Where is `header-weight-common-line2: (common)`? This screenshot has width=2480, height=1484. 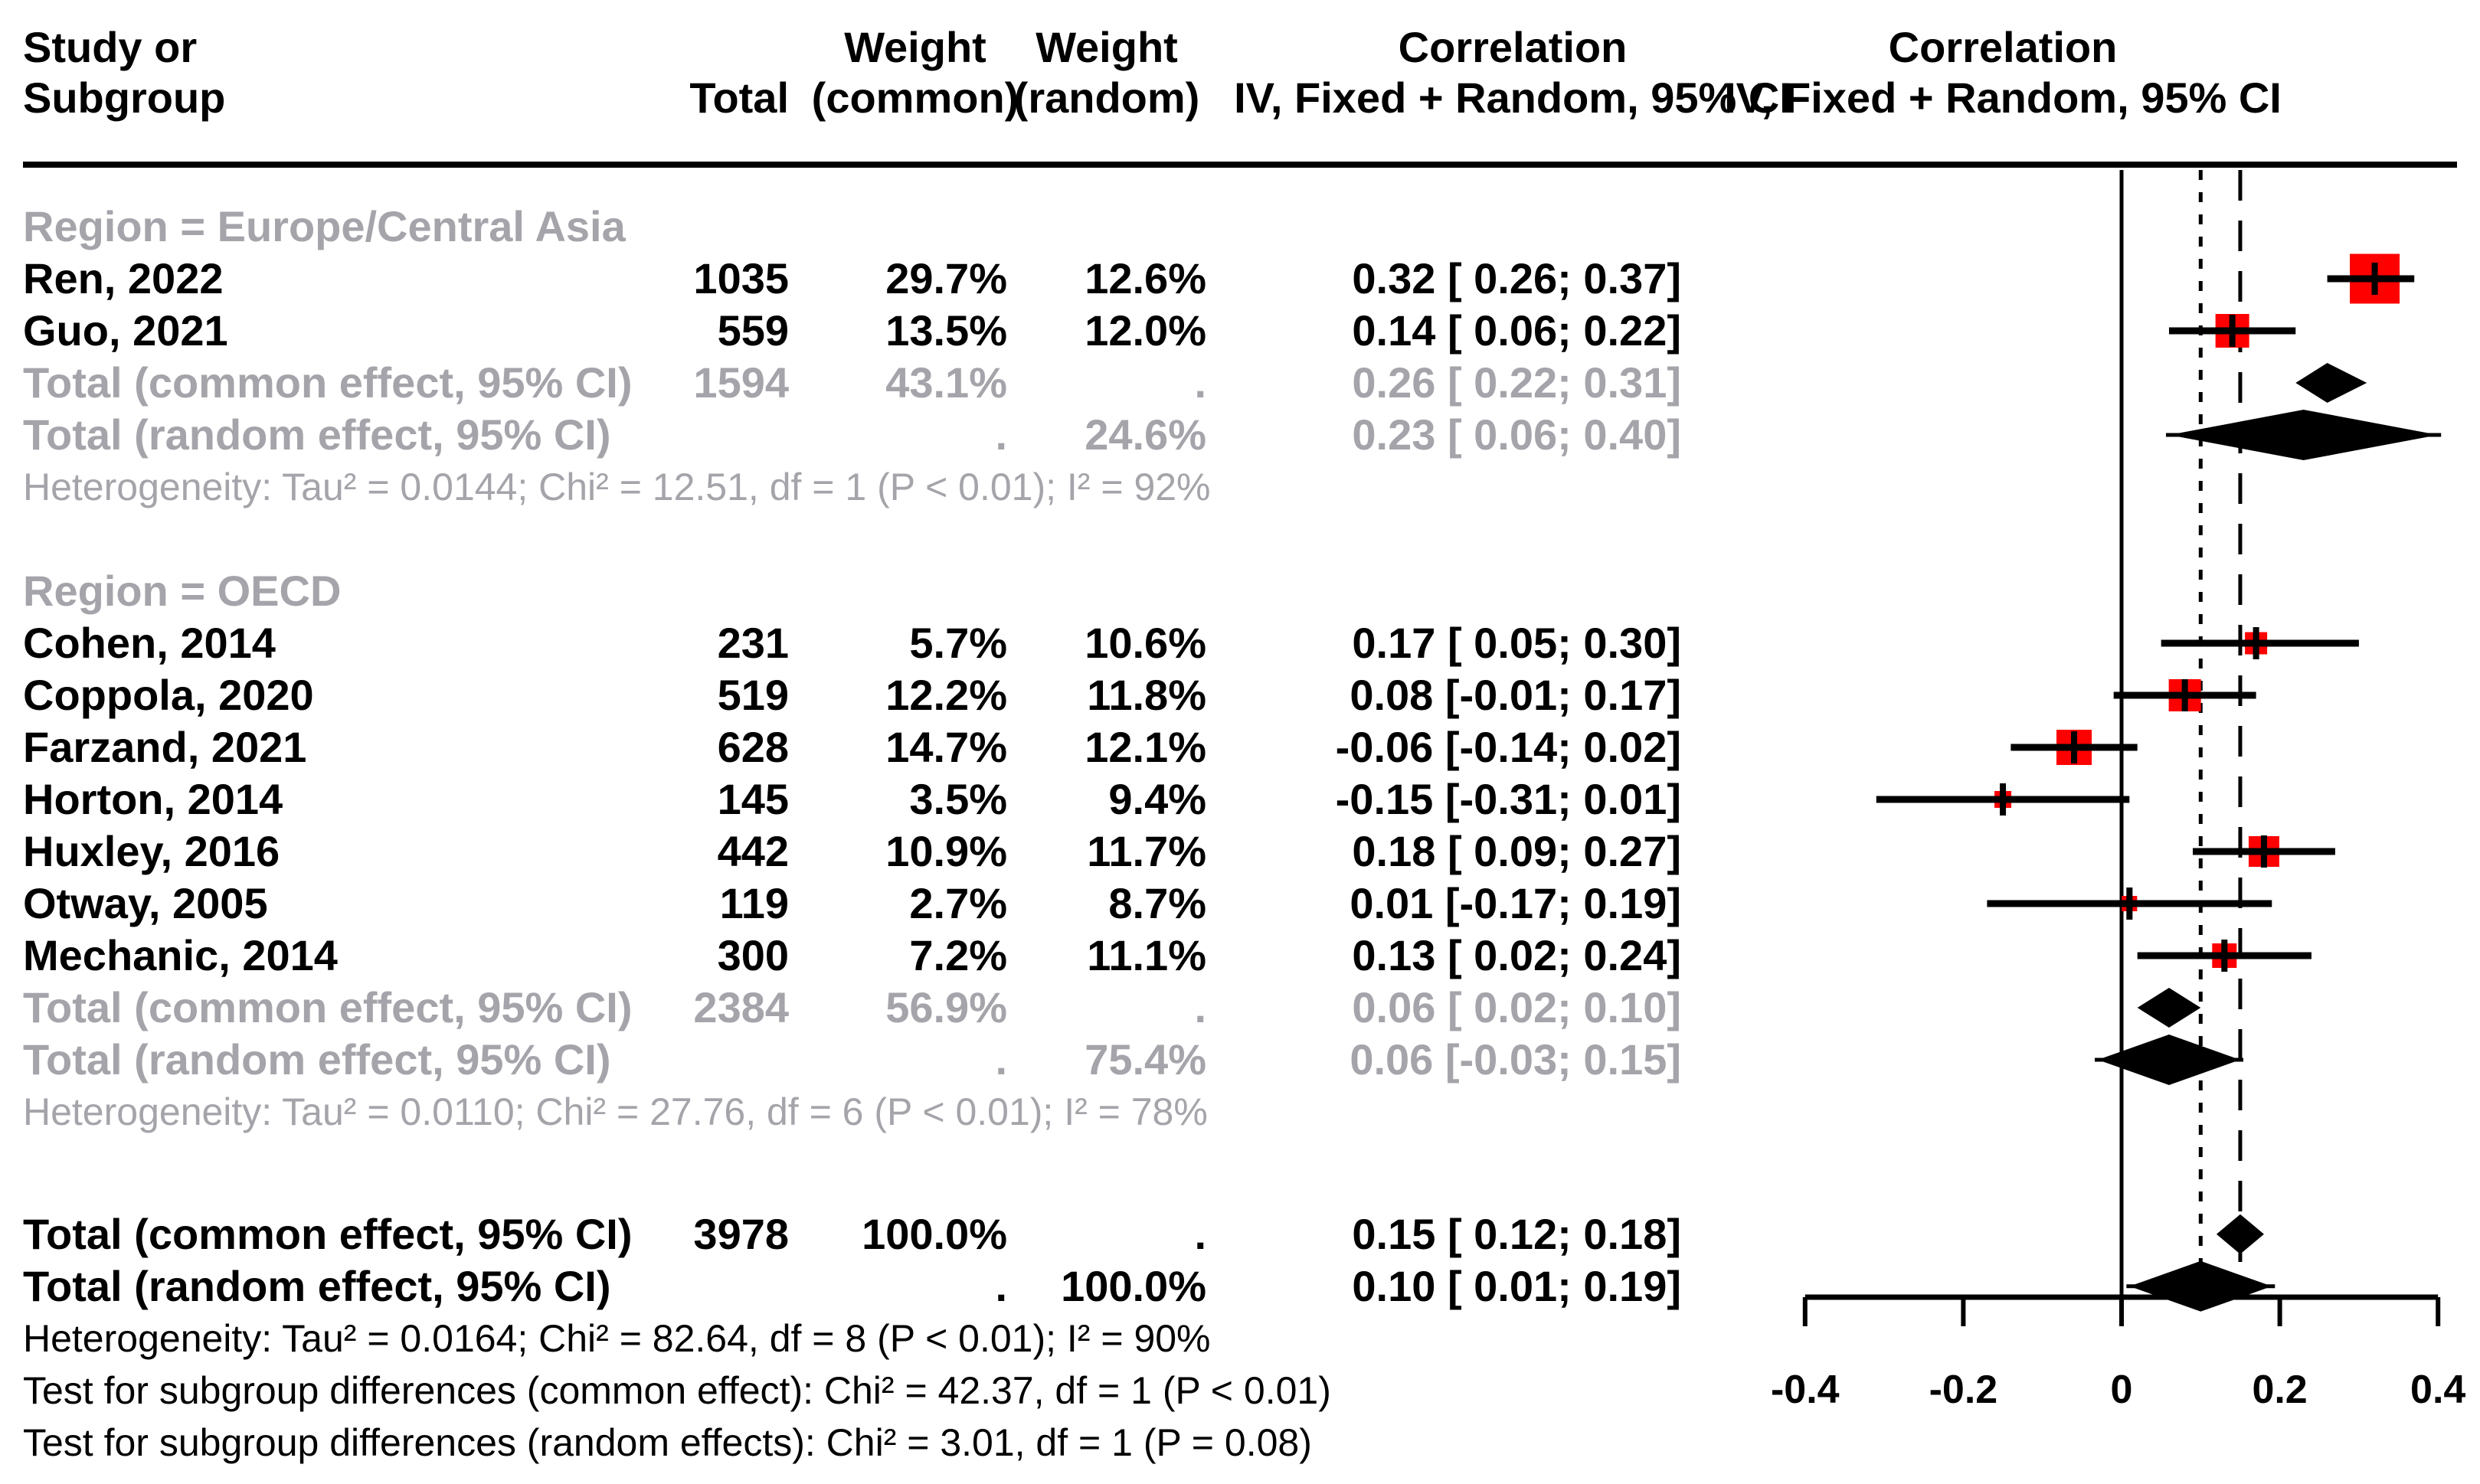 header-weight-common-line2: (common) is located at coordinates (915, 98).